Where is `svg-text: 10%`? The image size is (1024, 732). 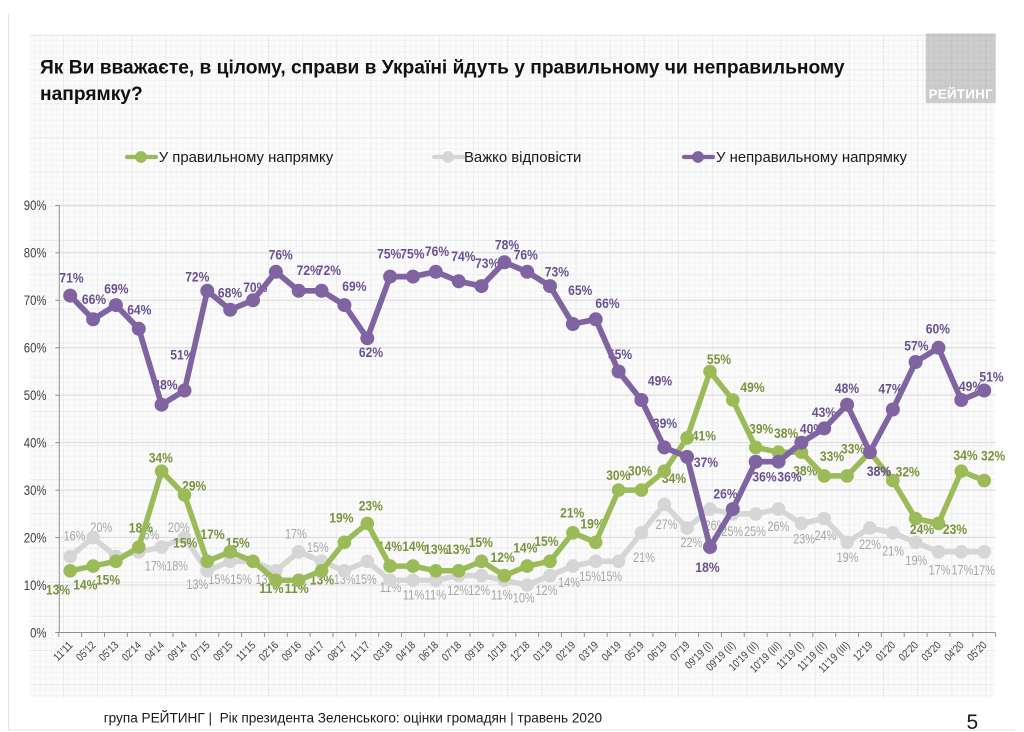 svg-text: 10% is located at coordinates (524, 598).